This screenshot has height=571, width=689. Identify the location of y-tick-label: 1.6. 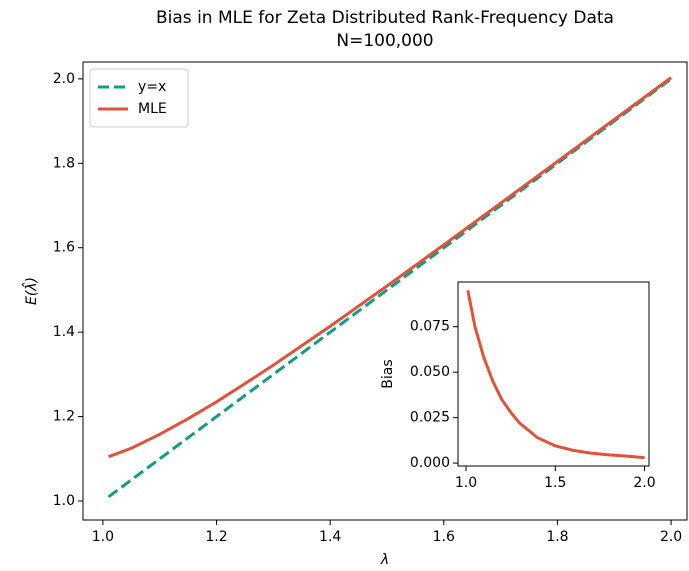
(64, 248).